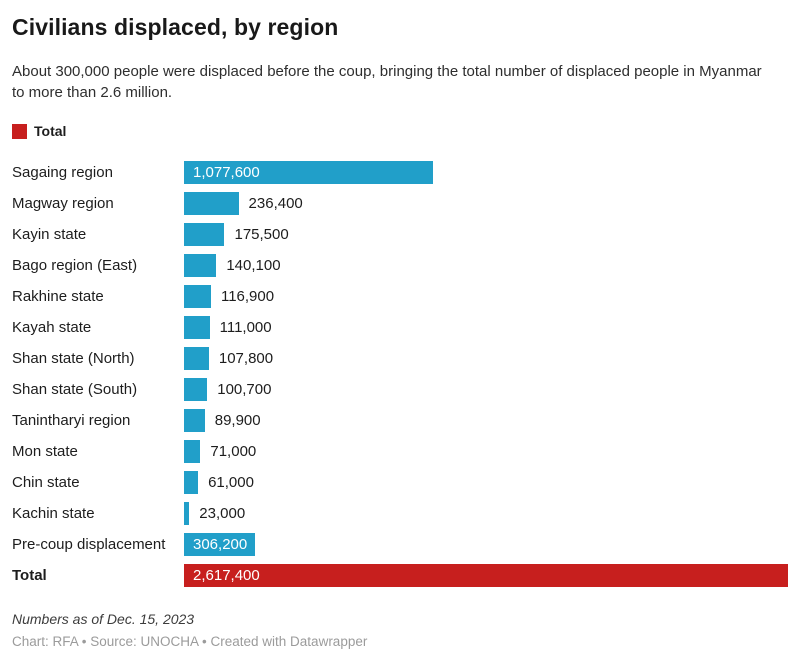  What do you see at coordinates (73, 358) in the screenshot?
I see `row-label: Shan state (North)` at bounding box center [73, 358].